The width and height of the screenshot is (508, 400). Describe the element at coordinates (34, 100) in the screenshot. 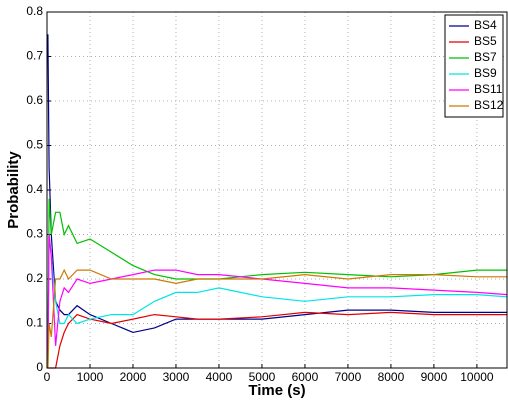

I see `y-tick-label: 0.6` at that location.